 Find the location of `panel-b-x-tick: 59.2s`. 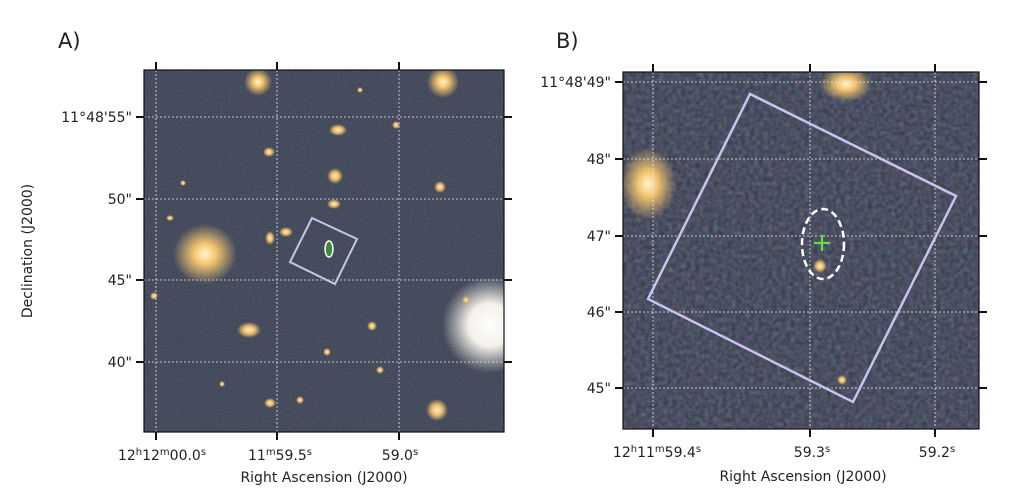

panel-b-x-tick: 59.2s is located at coordinates (937, 452).